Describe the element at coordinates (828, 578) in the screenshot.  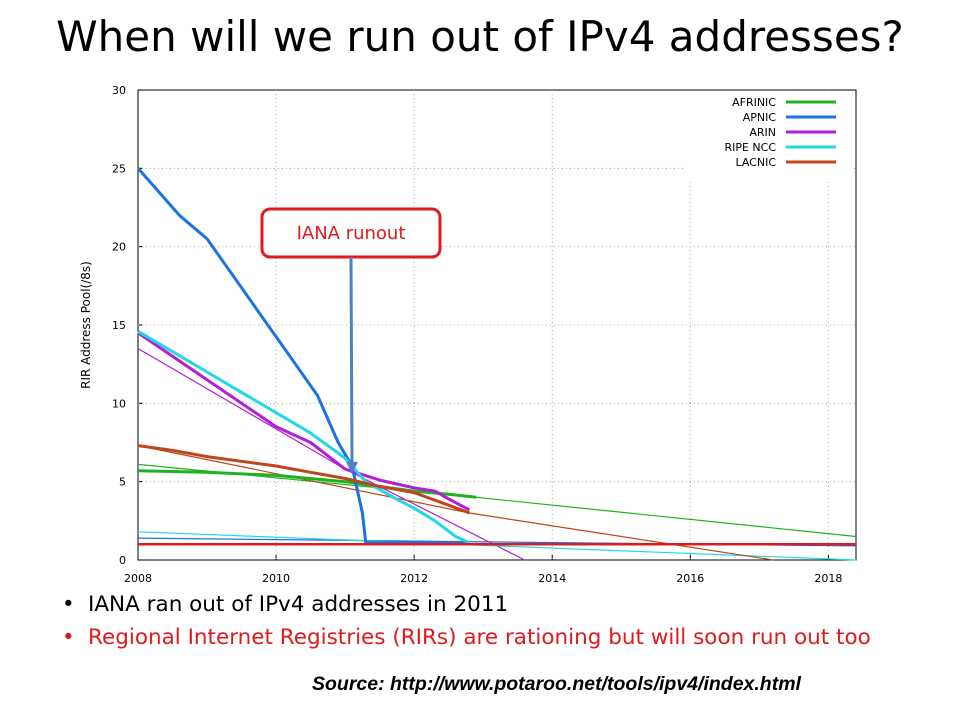
I see `x-tick-label: 2018` at that location.